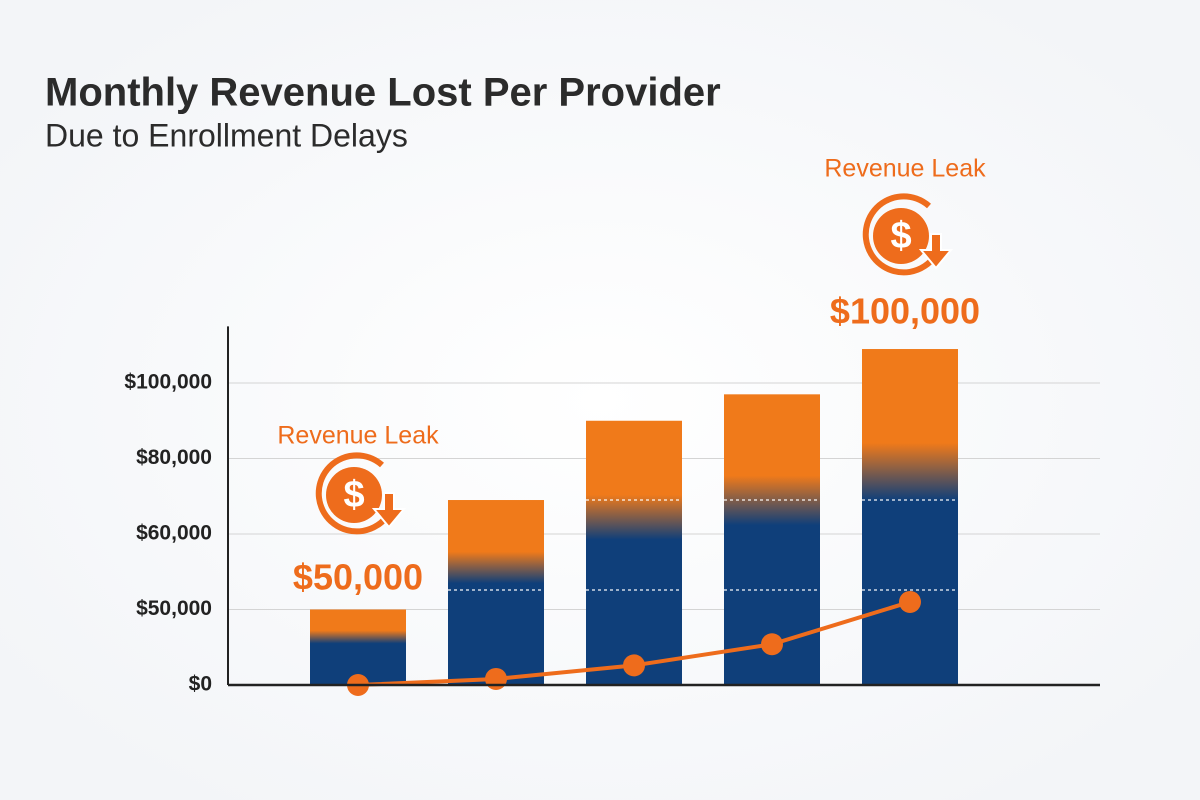 The height and width of the screenshot is (800, 1200). I want to click on y-tick-label: $0, so click(200, 684).